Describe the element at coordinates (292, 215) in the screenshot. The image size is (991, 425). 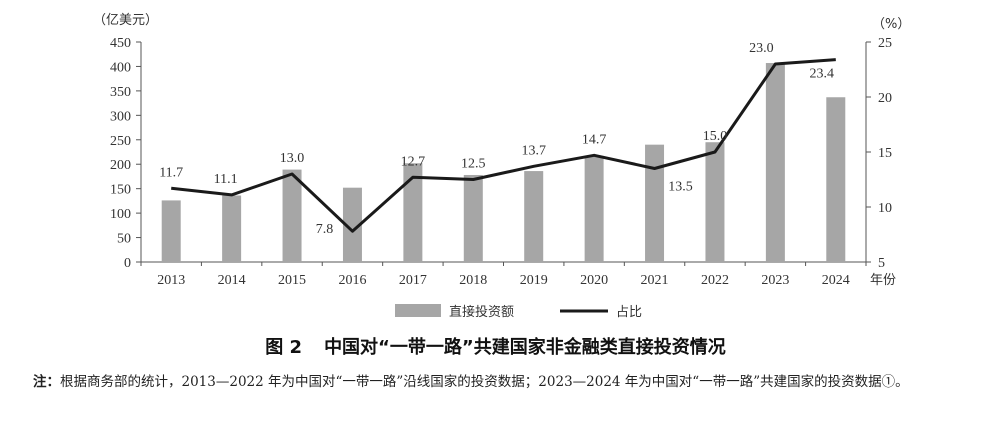
I see `bar-2015` at that location.